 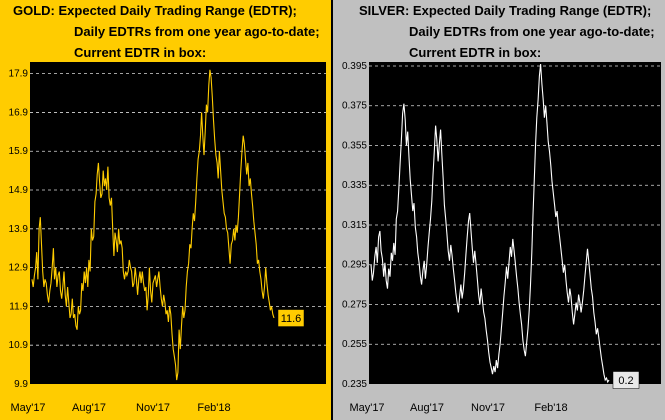 What do you see at coordinates (140, 52) in the screenshot?
I see `gold-title-line-3: Current EDTR in box:` at bounding box center [140, 52].